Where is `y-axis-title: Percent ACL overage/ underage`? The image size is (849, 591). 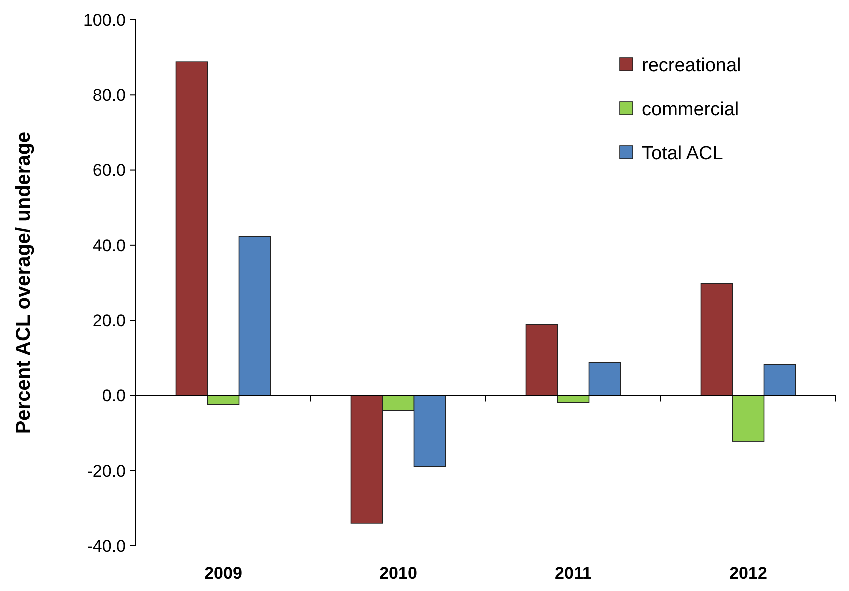
y-axis-title: Percent ACL overage/ underage is located at coordinates (24, 283).